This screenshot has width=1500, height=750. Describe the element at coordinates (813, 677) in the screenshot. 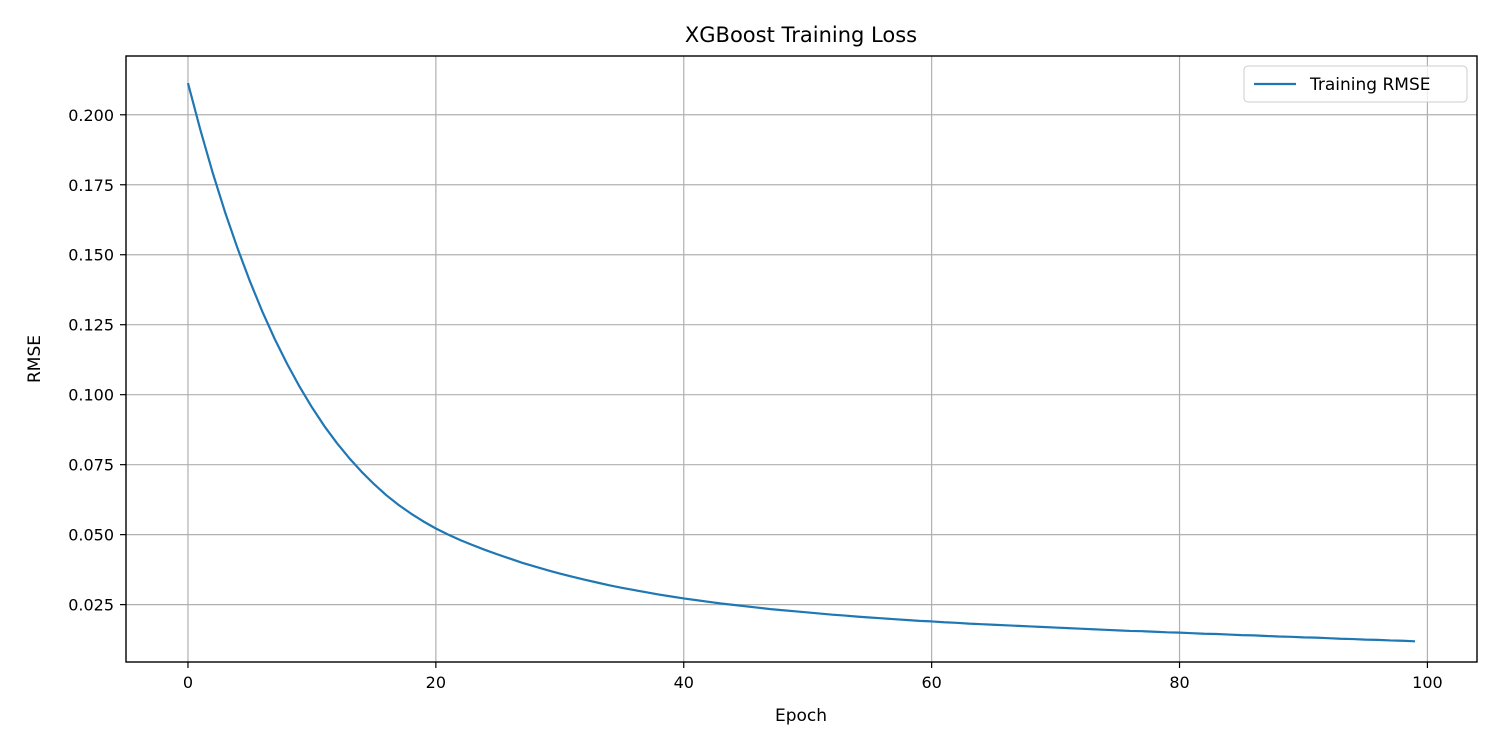

I see `x-axis: 0 20 40 60 80 100` at that location.